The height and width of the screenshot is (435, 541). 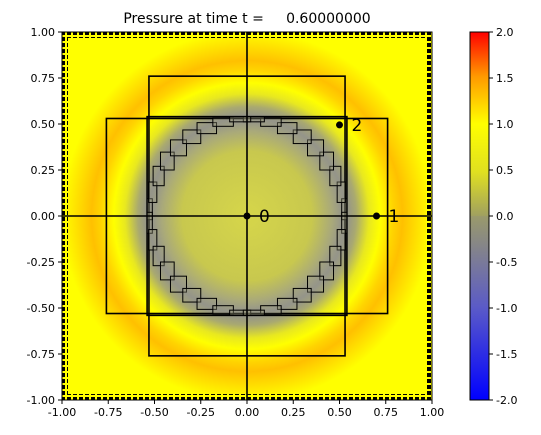 I want to click on chart-title: Pressure at time t = 0.60000000, so click(x=246, y=19).